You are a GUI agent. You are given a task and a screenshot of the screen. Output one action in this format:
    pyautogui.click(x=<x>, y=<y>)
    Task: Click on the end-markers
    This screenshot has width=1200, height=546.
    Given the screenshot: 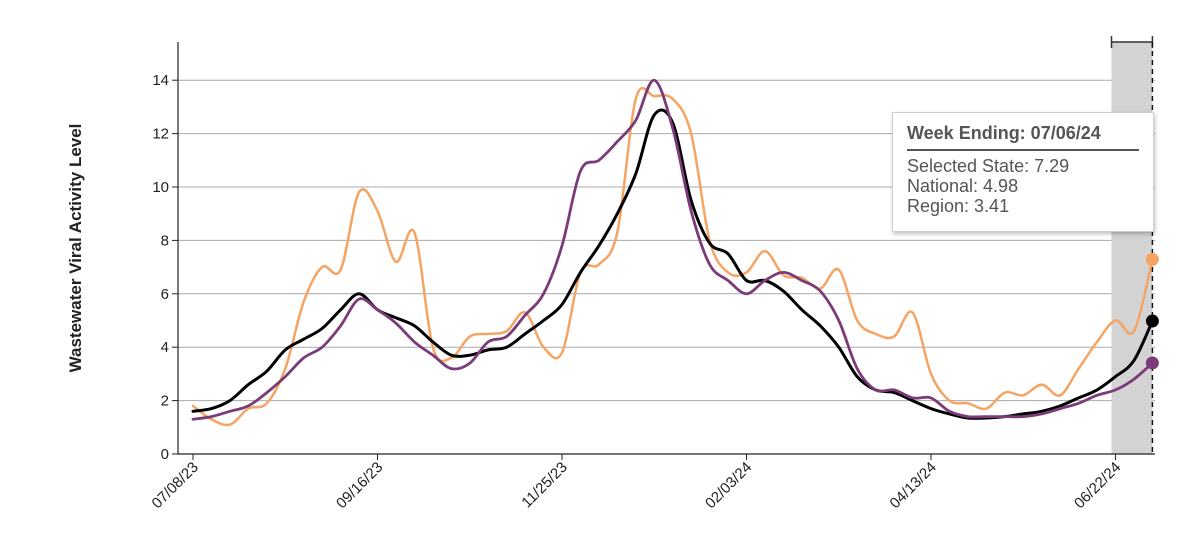 What is the action you would take?
    pyautogui.click(x=1152, y=311)
    